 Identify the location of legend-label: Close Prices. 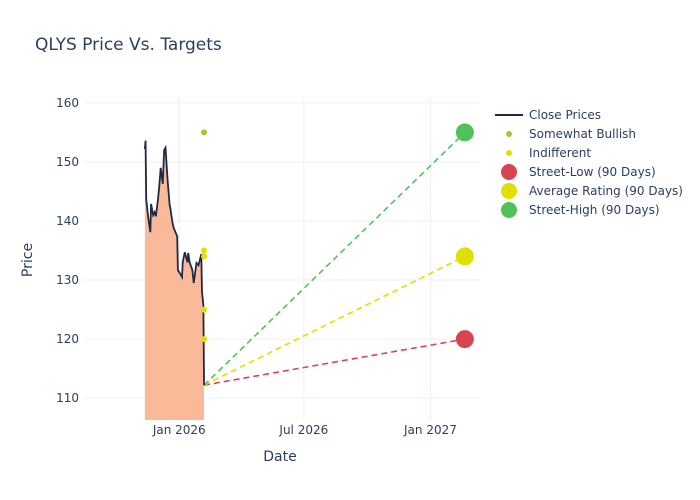
(565, 115).